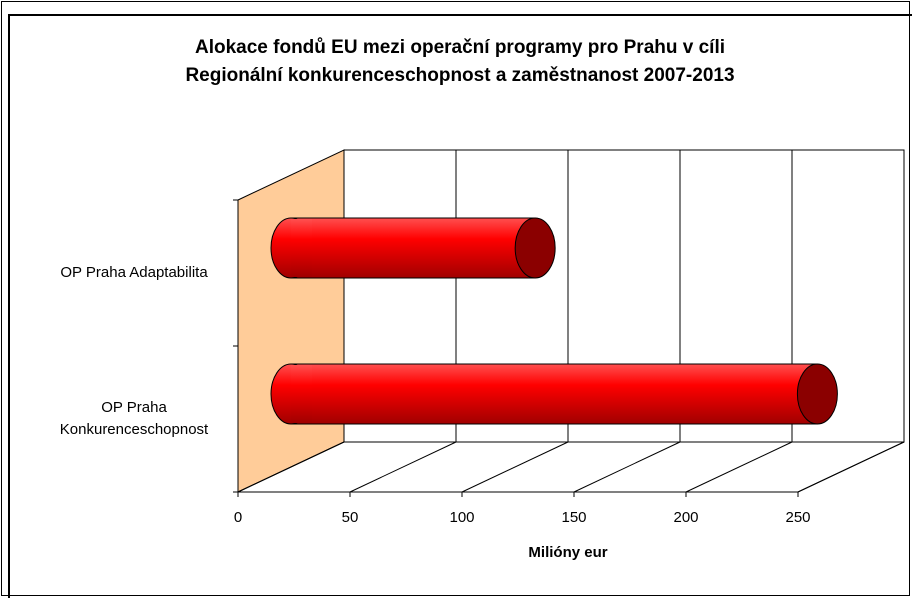 This screenshot has height=599, width=913. What do you see at coordinates (238, 517) in the screenshot?
I see `x-tick-label: 0` at bounding box center [238, 517].